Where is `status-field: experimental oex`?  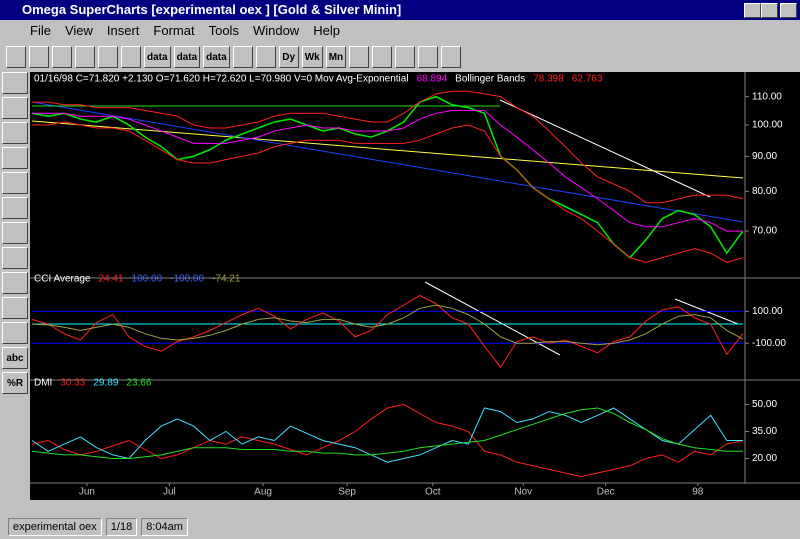
status-field: experimental oex is located at coordinates (55, 527).